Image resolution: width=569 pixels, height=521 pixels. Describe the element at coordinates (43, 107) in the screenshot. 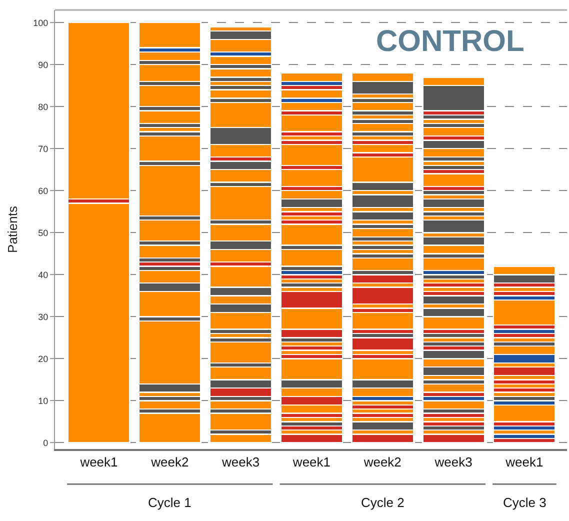

I see `y-tick-label: 80` at that location.